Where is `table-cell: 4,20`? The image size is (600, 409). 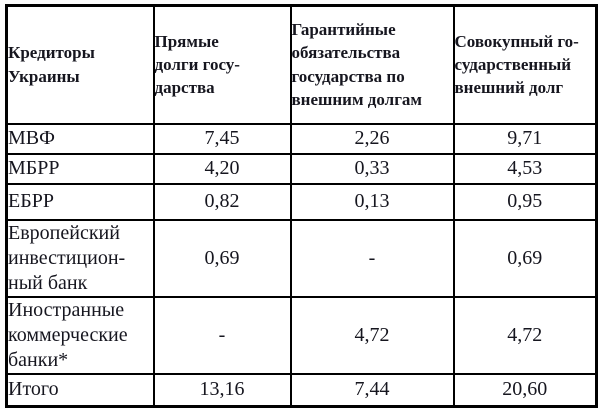
table-cell: 4,20 is located at coordinates (222, 168).